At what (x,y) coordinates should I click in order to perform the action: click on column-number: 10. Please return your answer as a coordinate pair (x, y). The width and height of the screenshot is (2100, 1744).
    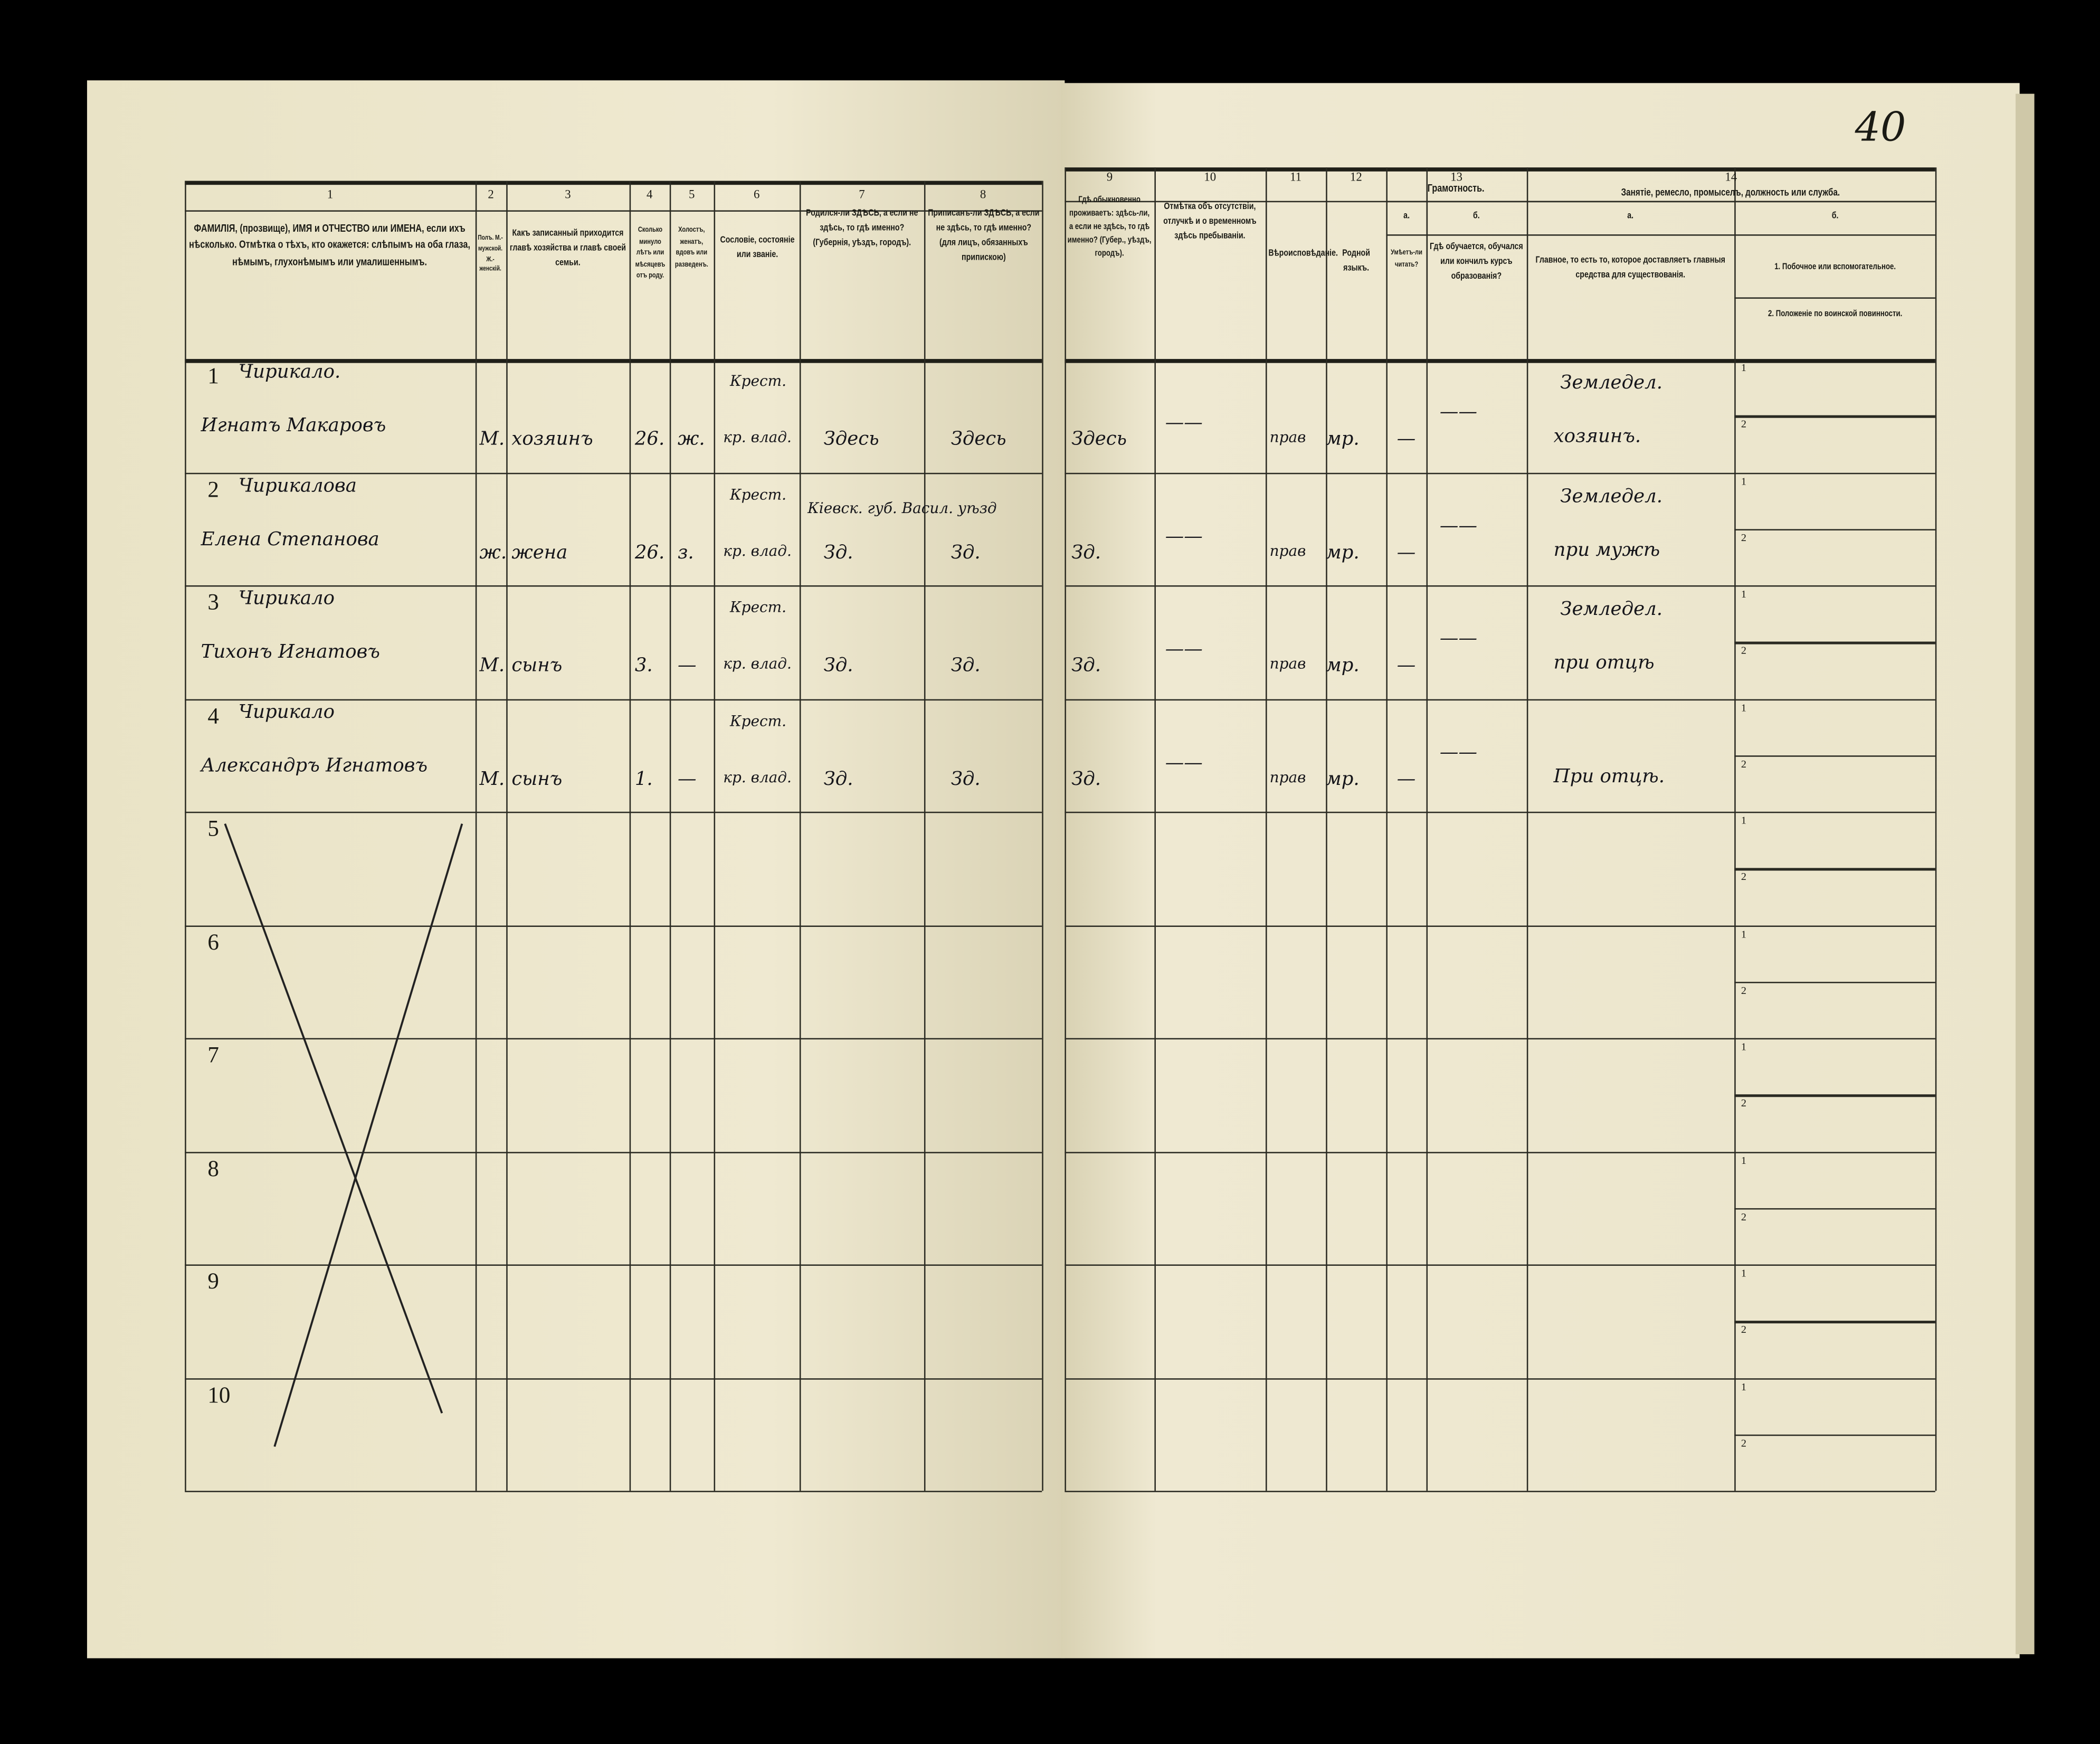
    Looking at the image, I should click on (1210, 177).